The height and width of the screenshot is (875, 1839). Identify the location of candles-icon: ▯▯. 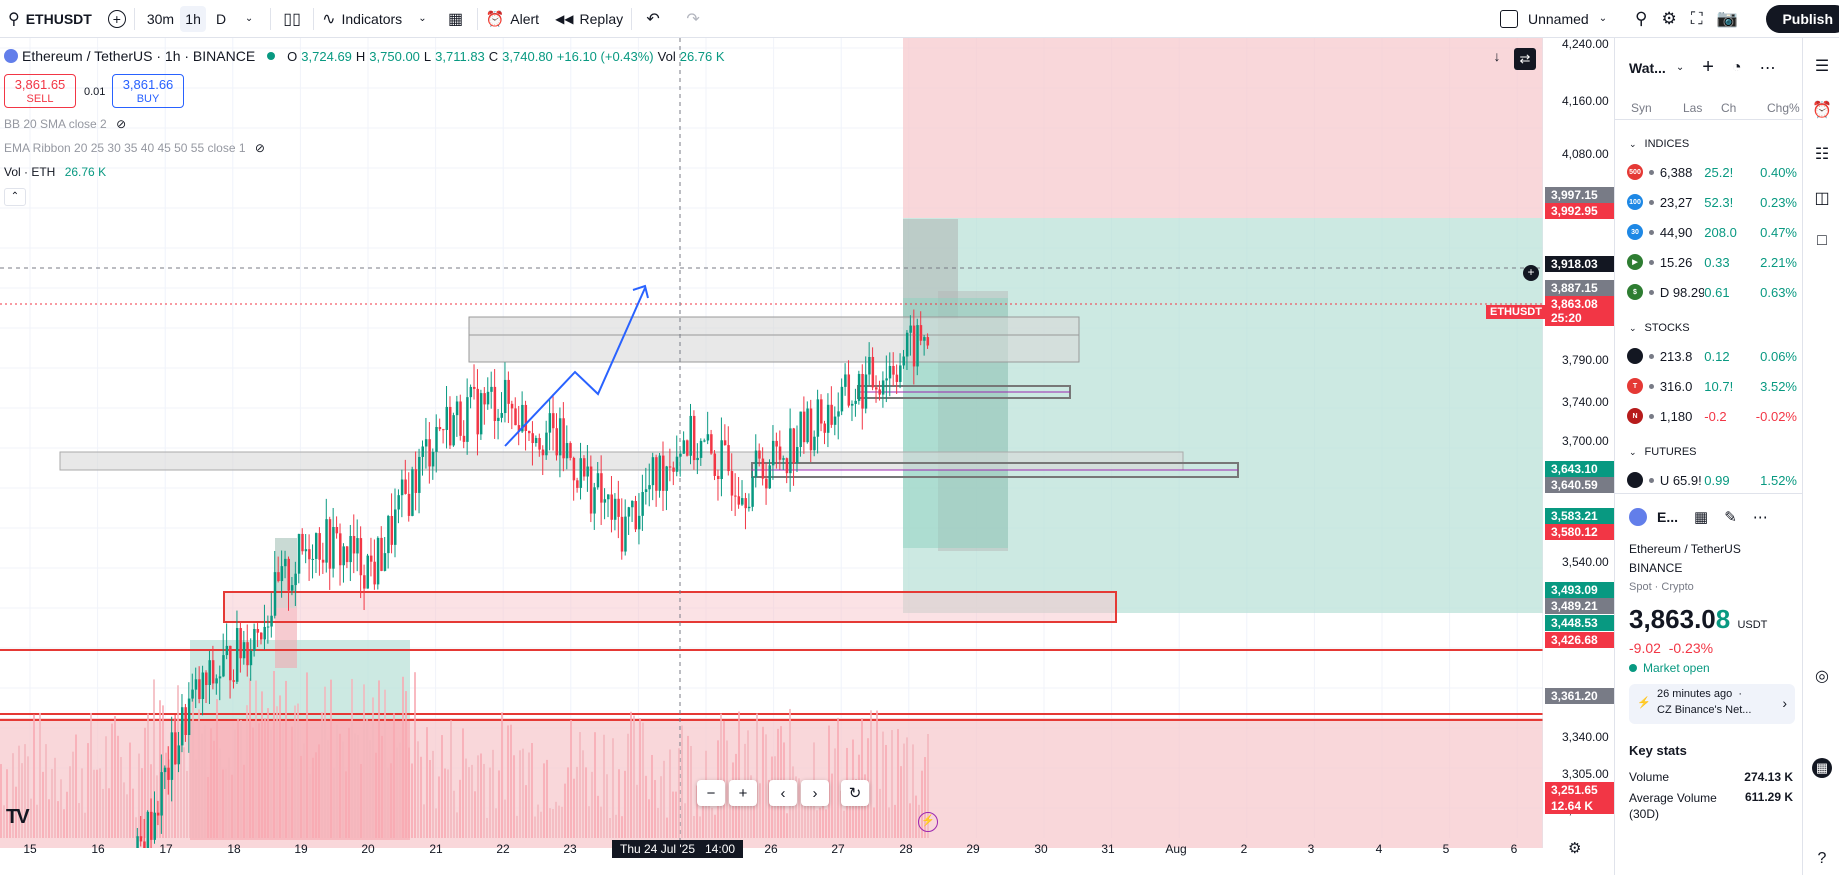
(292, 19).